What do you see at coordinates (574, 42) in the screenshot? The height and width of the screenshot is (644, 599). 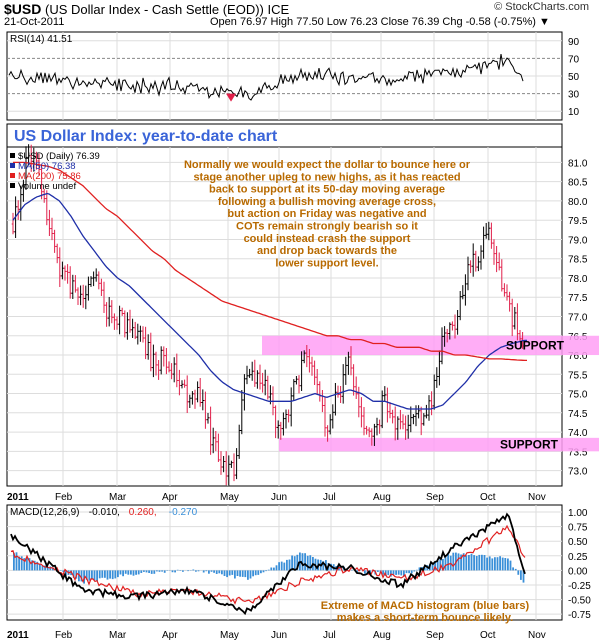 I see `rsi-tick-label: 90` at bounding box center [574, 42].